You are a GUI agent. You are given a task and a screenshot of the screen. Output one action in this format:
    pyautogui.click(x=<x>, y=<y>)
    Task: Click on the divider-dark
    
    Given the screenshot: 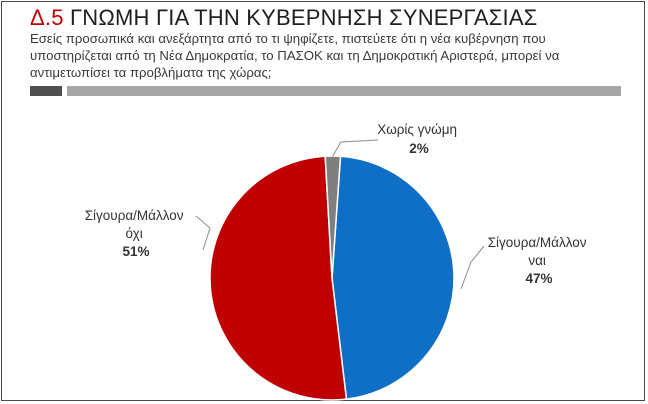 What is the action you would take?
    pyautogui.click(x=46, y=91)
    